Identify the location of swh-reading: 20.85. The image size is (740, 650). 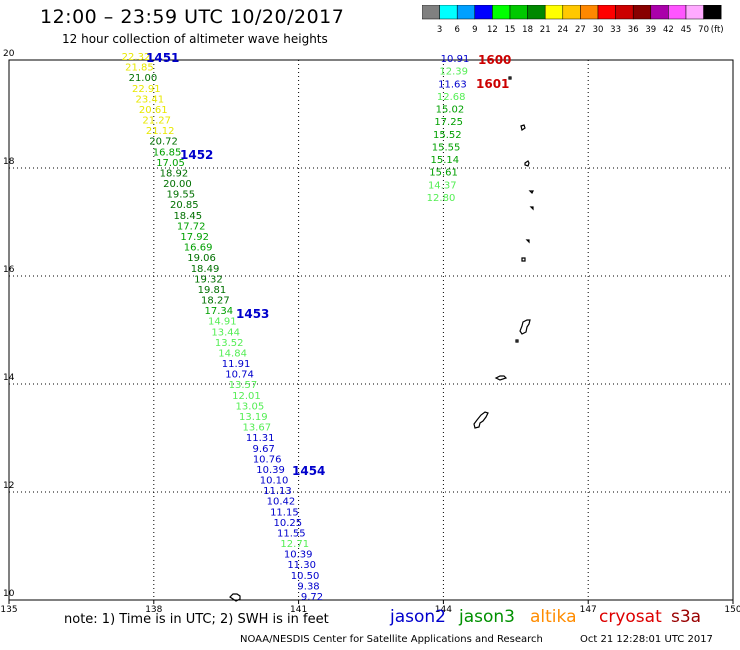
(184, 205).